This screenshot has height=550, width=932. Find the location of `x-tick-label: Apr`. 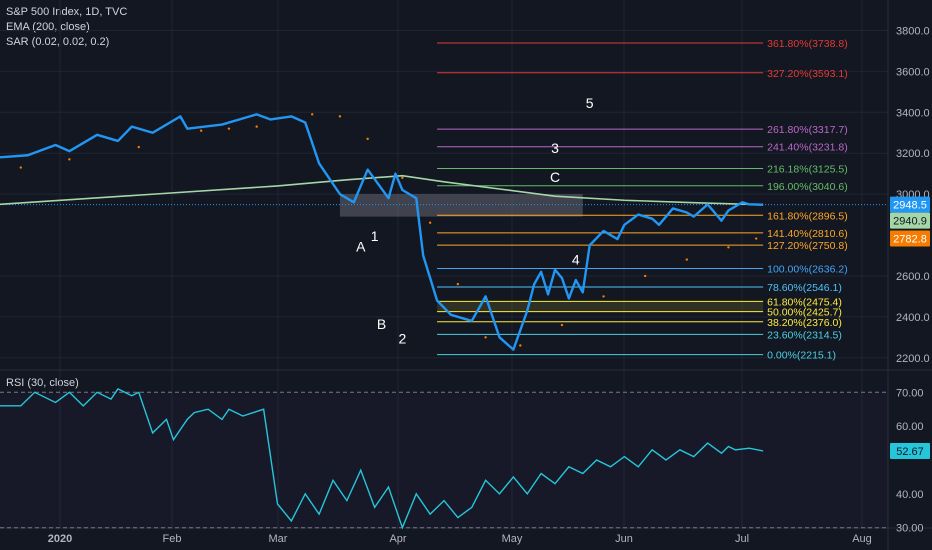

x-tick-label: Apr is located at coordinates (397, 539).